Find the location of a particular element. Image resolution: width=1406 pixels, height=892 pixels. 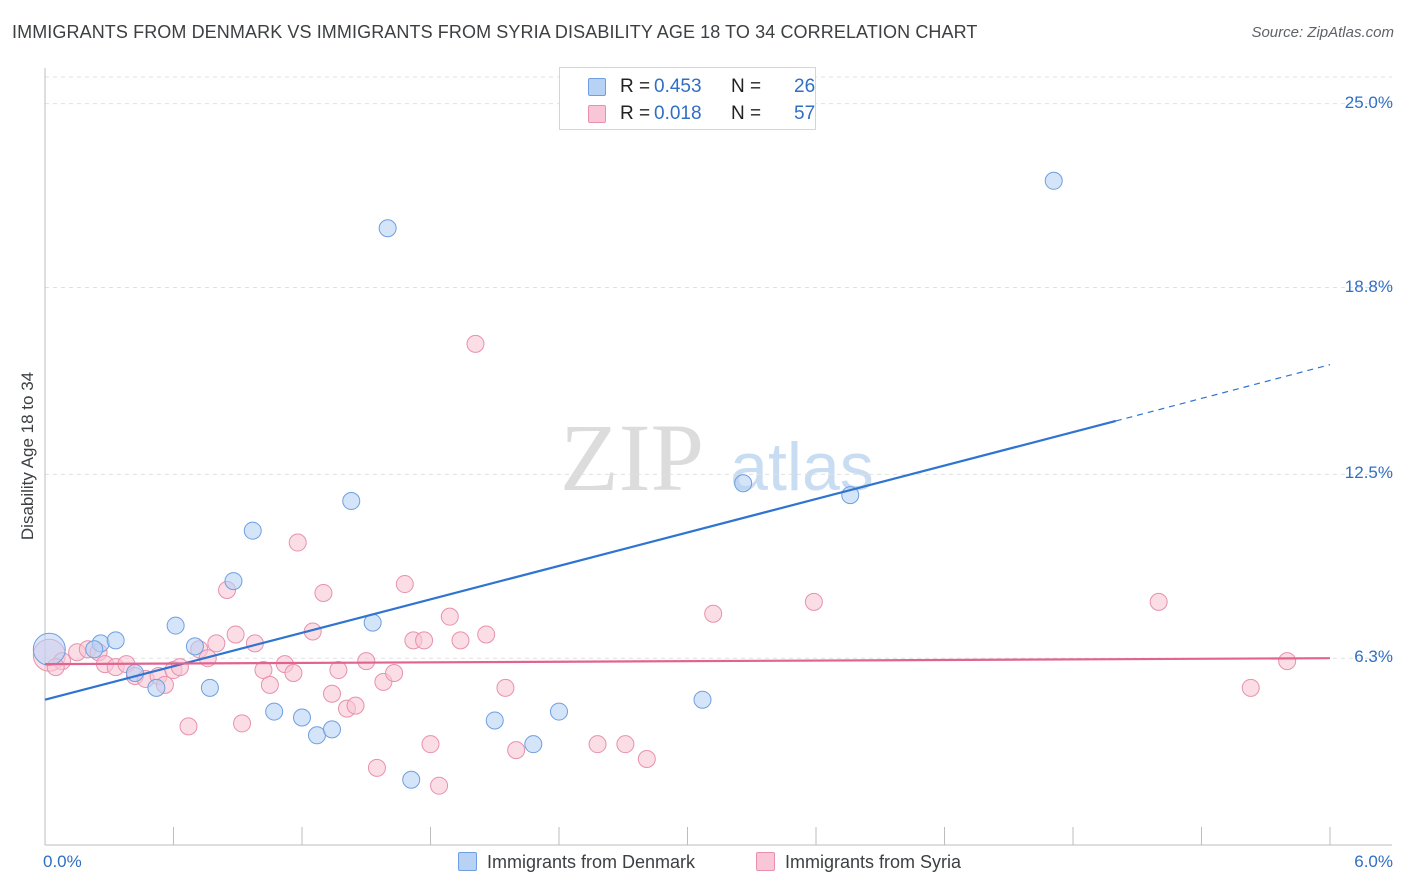

y-tick-label: 12.5% is located at coordinates (1368, 473).